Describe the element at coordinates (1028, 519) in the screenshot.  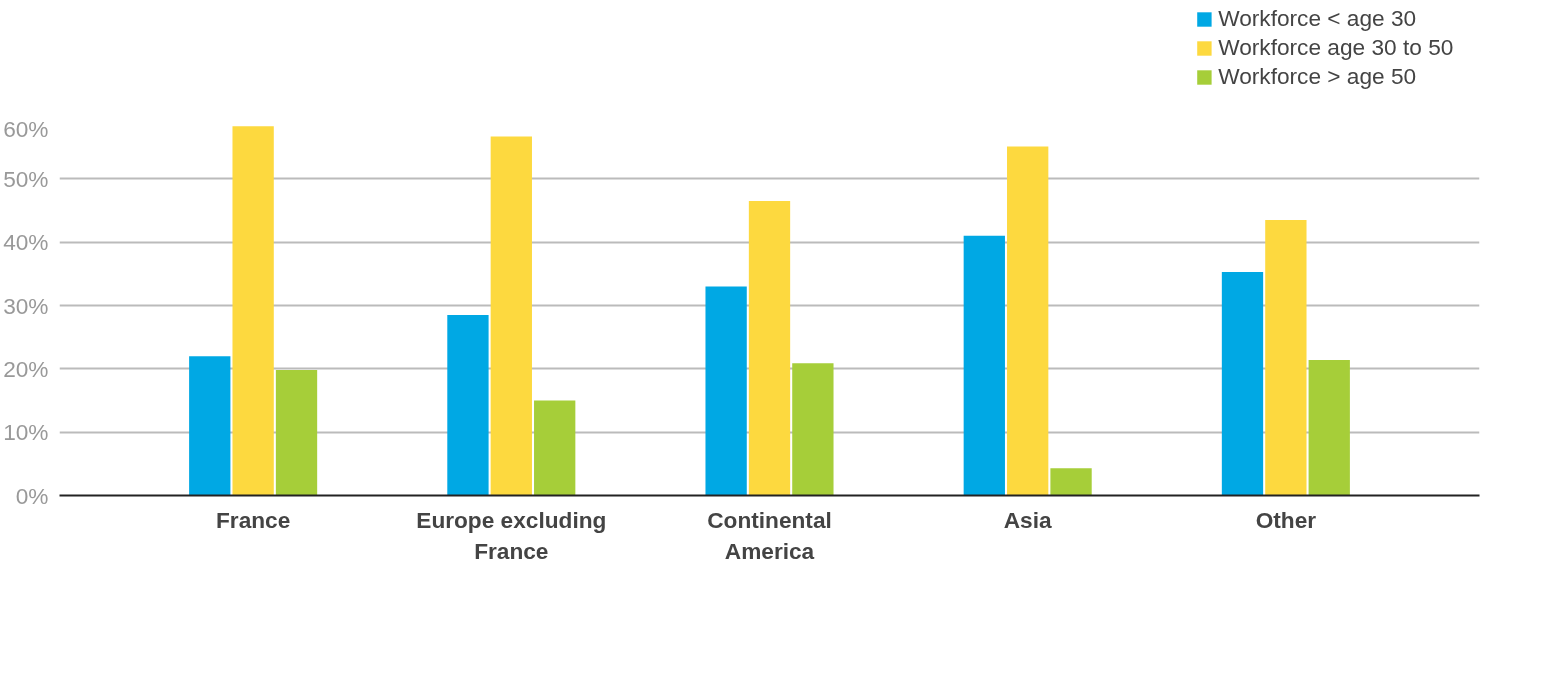
I see `x-tick-label: Asia` at that location.